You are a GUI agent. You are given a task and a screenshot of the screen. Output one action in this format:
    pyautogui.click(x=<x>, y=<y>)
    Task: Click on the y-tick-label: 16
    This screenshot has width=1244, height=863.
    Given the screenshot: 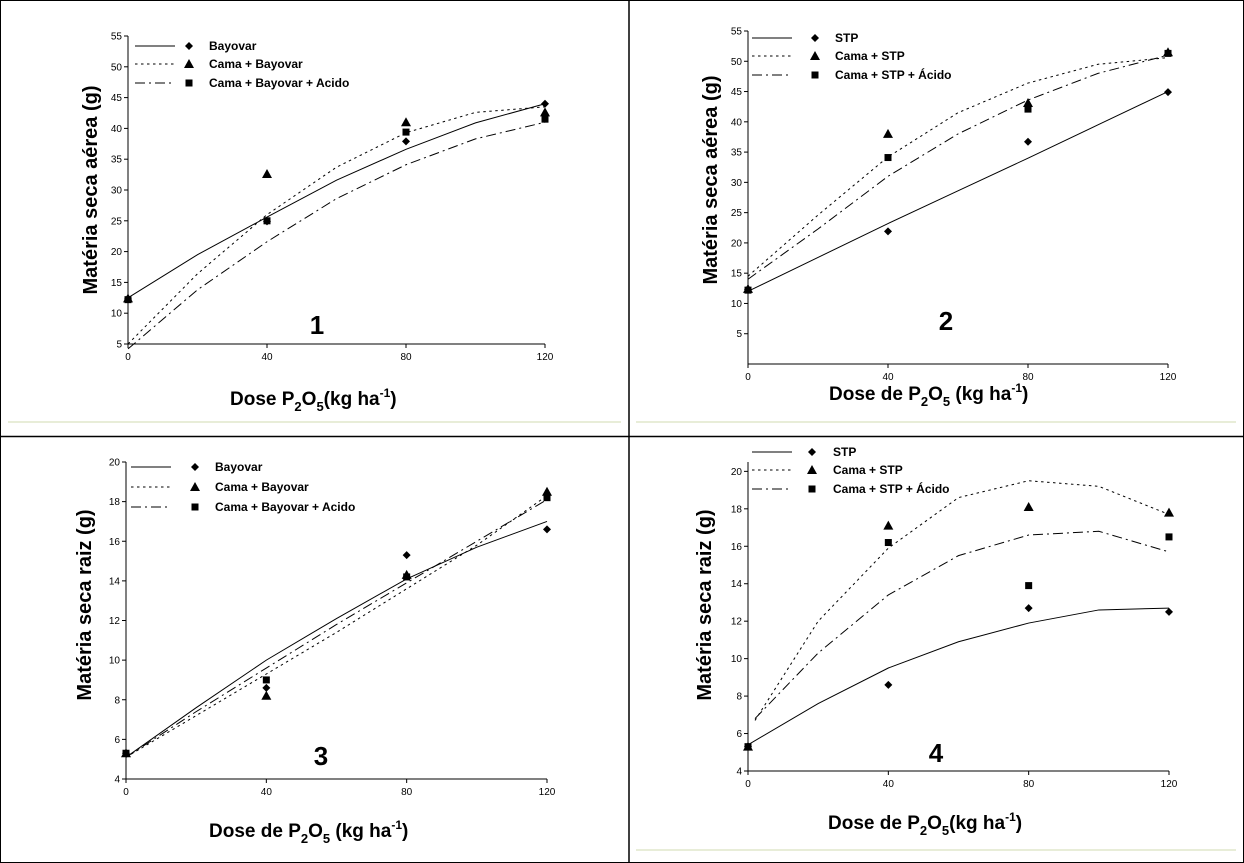 What is the action you would take?
    pyautogui.click(x=737, y=547)
    